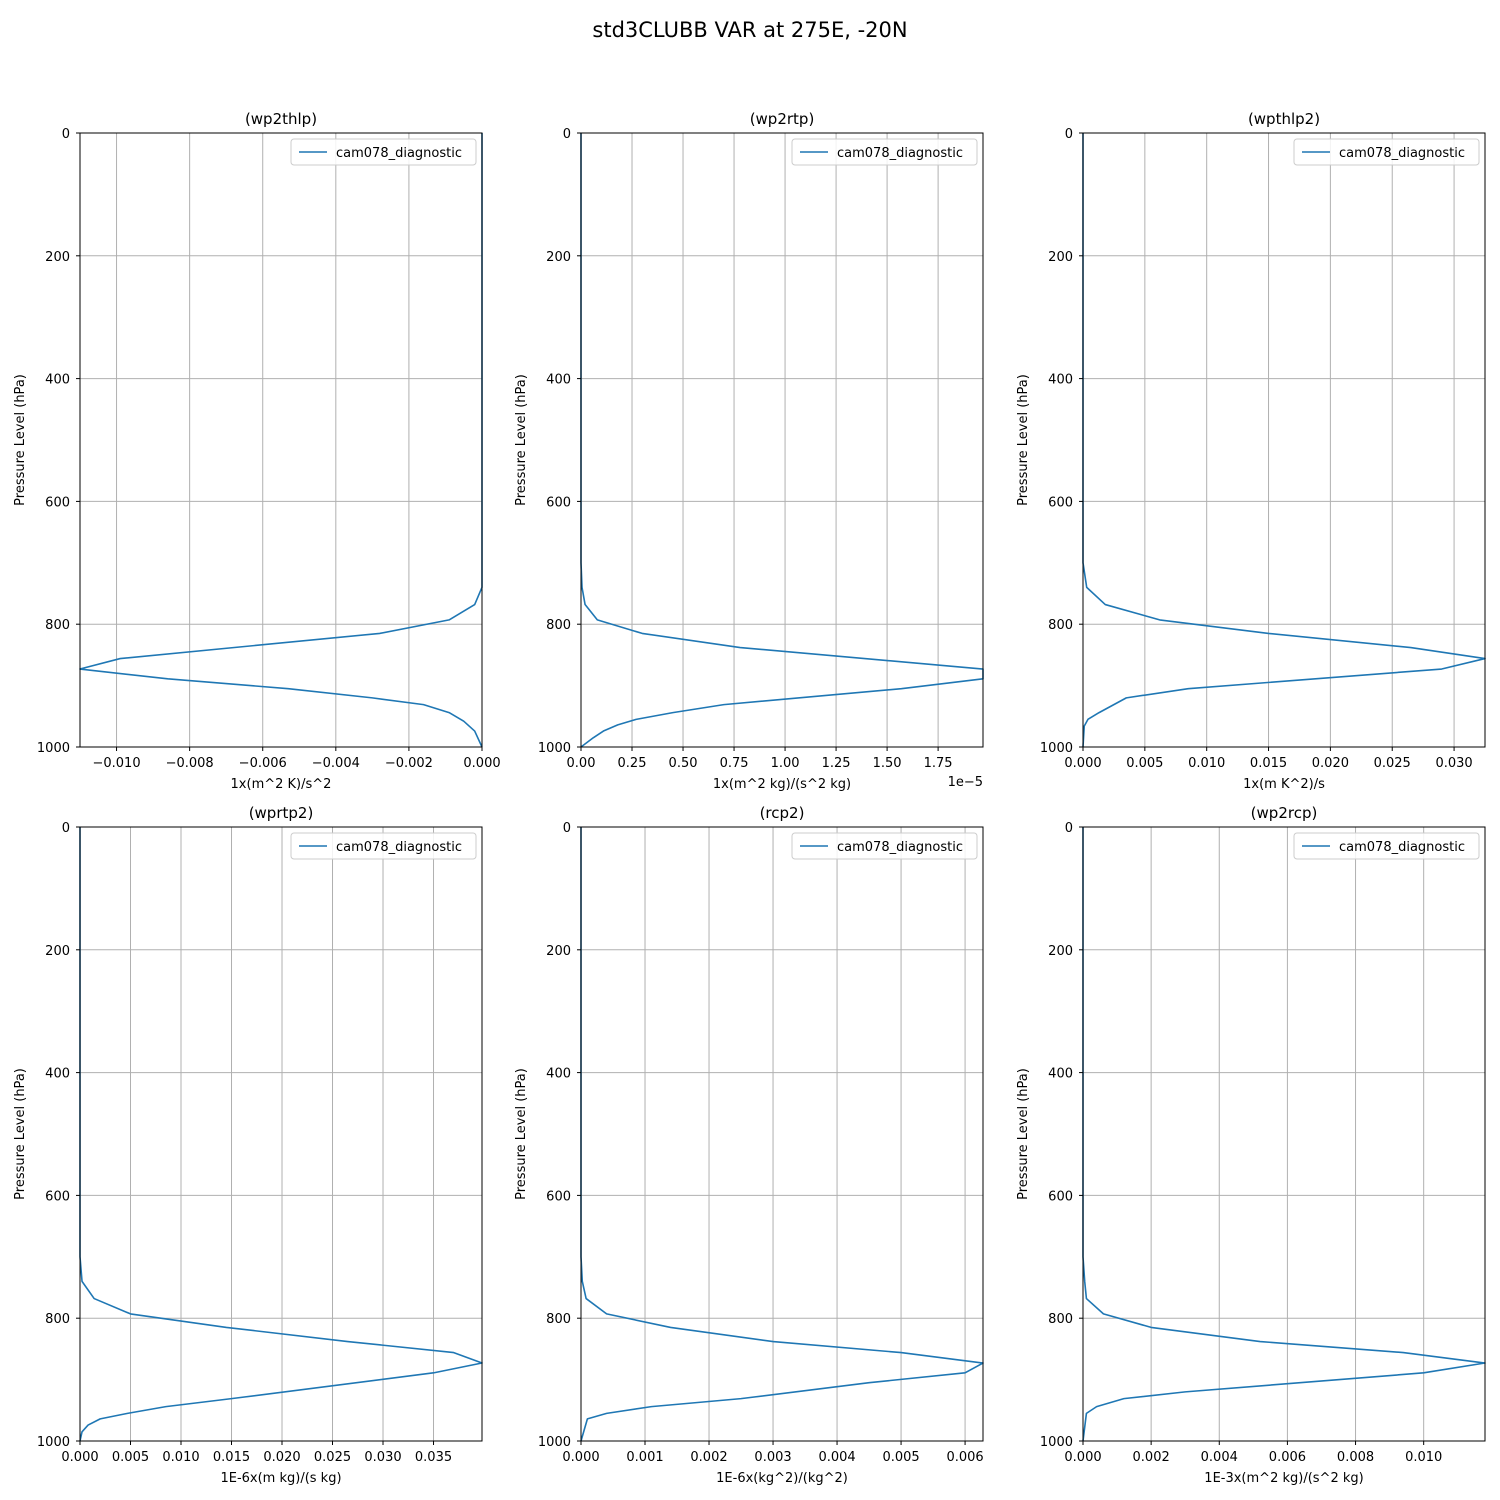 This screenshot has height=1500, width=1500. Describe the element at coordinates (1219, 1457) in the screenshot. I see `x-tick-label: 0.004` at that location.